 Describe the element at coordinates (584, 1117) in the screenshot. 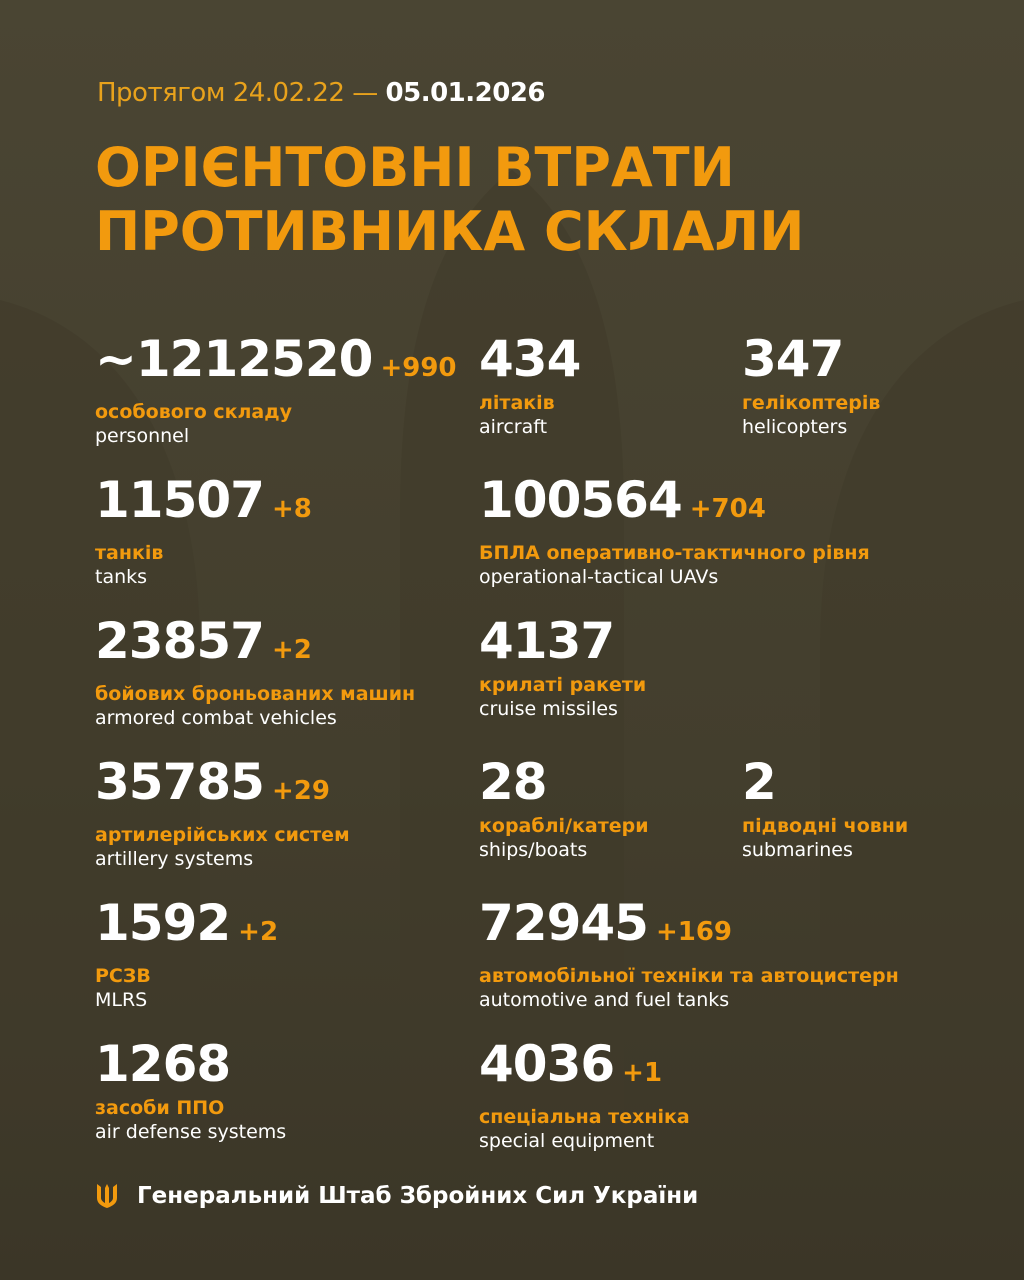

I see `stat-label-ua: спеціальна техніка` at that location.